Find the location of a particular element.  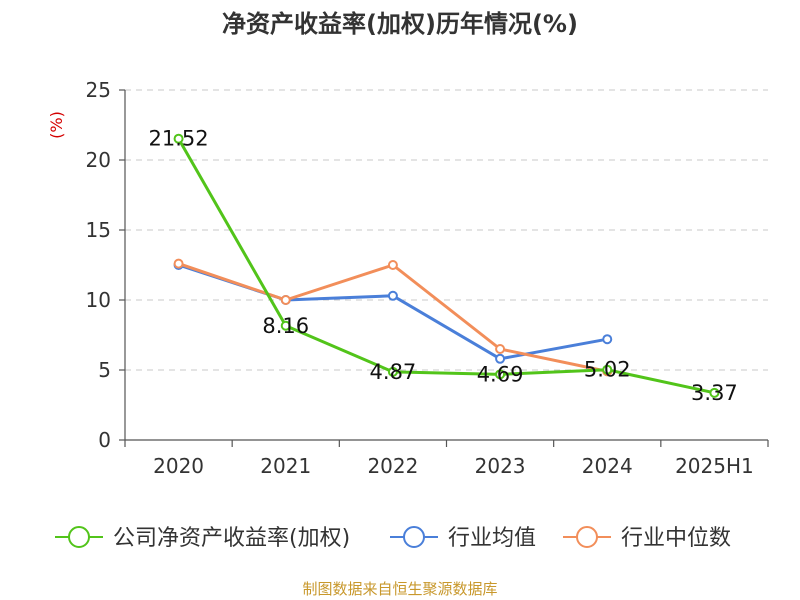

legend-label: 公司净资产收益率(加权) is located at coordinates (231, 538).